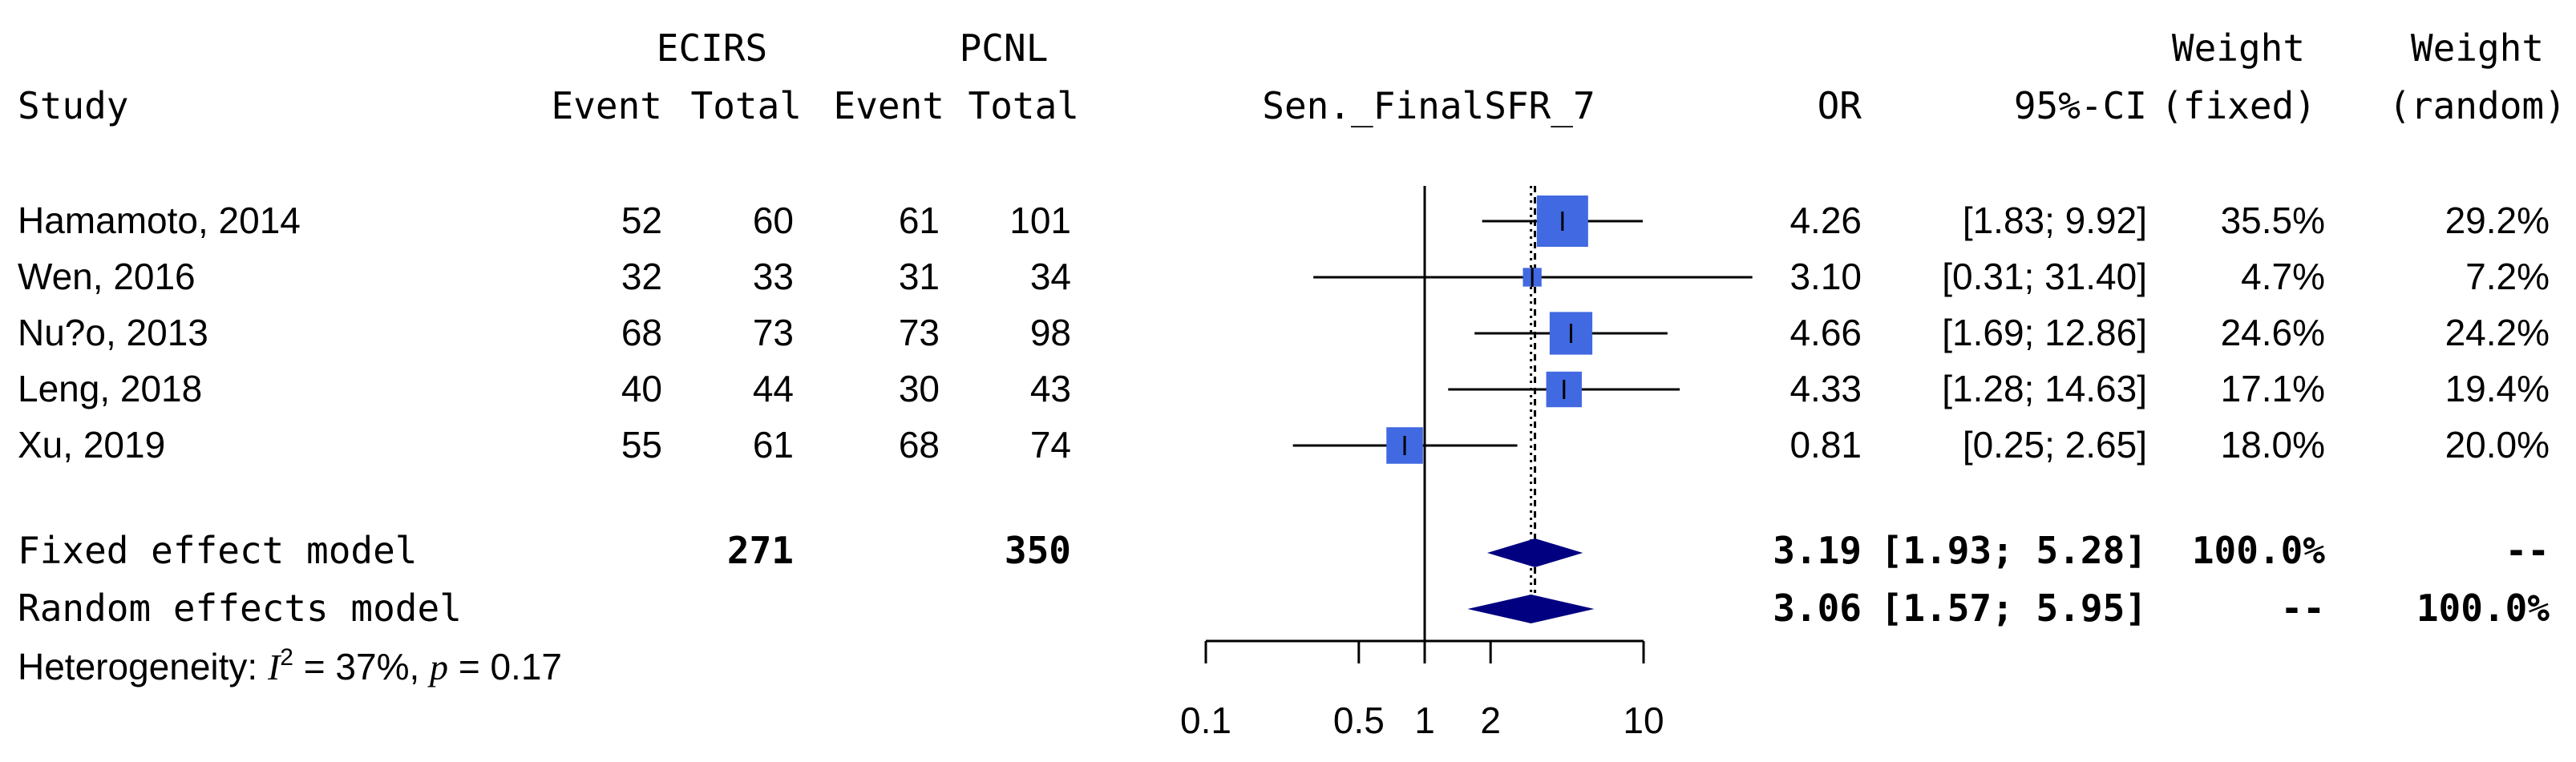  I want to click on study-total1: 44, so click(773, 388).